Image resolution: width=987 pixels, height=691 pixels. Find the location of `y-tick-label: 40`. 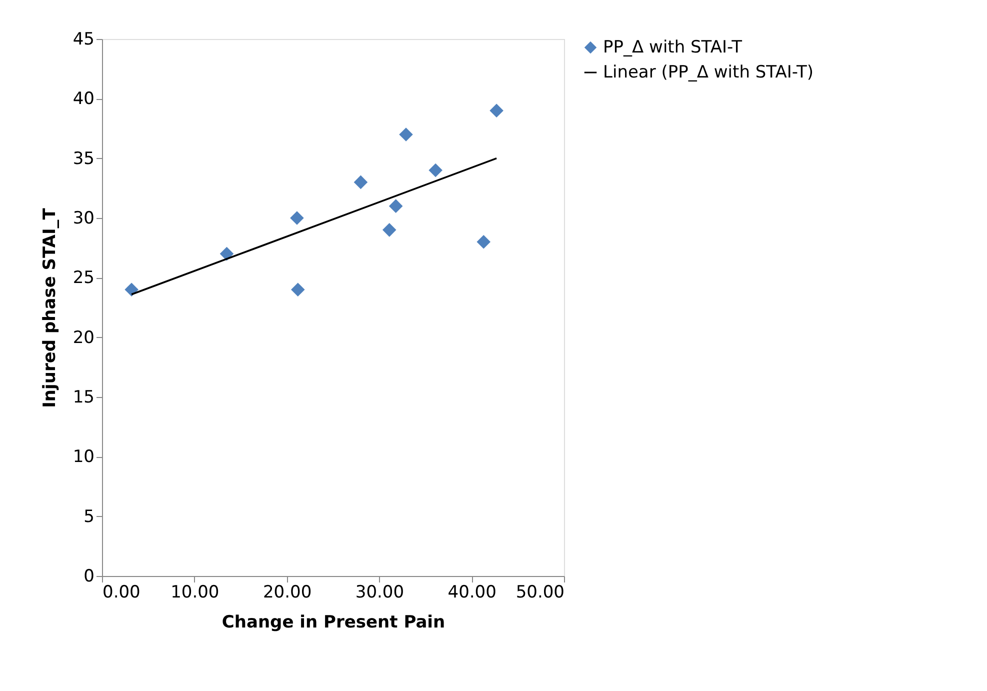

y-tick-label: 40 is located at coordinates (83, 99).